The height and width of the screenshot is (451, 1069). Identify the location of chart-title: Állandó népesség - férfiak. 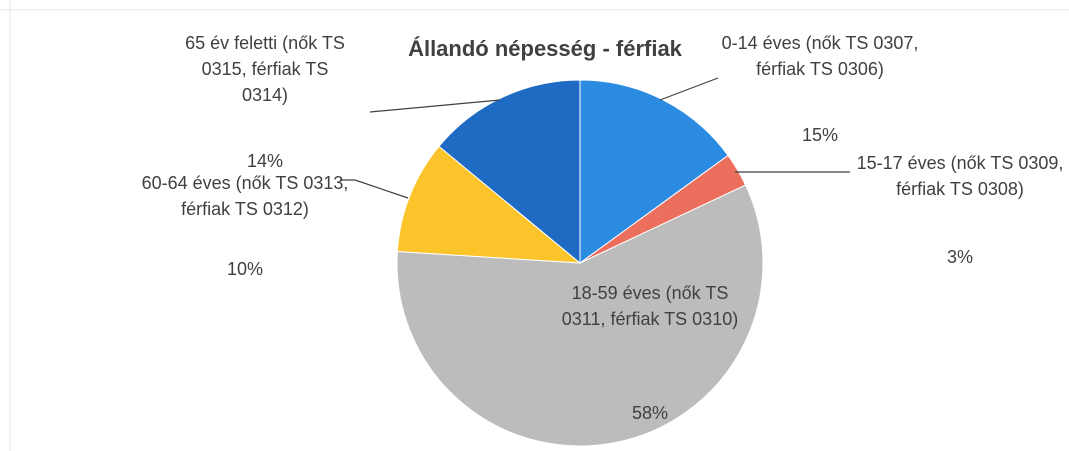
(545, 48).